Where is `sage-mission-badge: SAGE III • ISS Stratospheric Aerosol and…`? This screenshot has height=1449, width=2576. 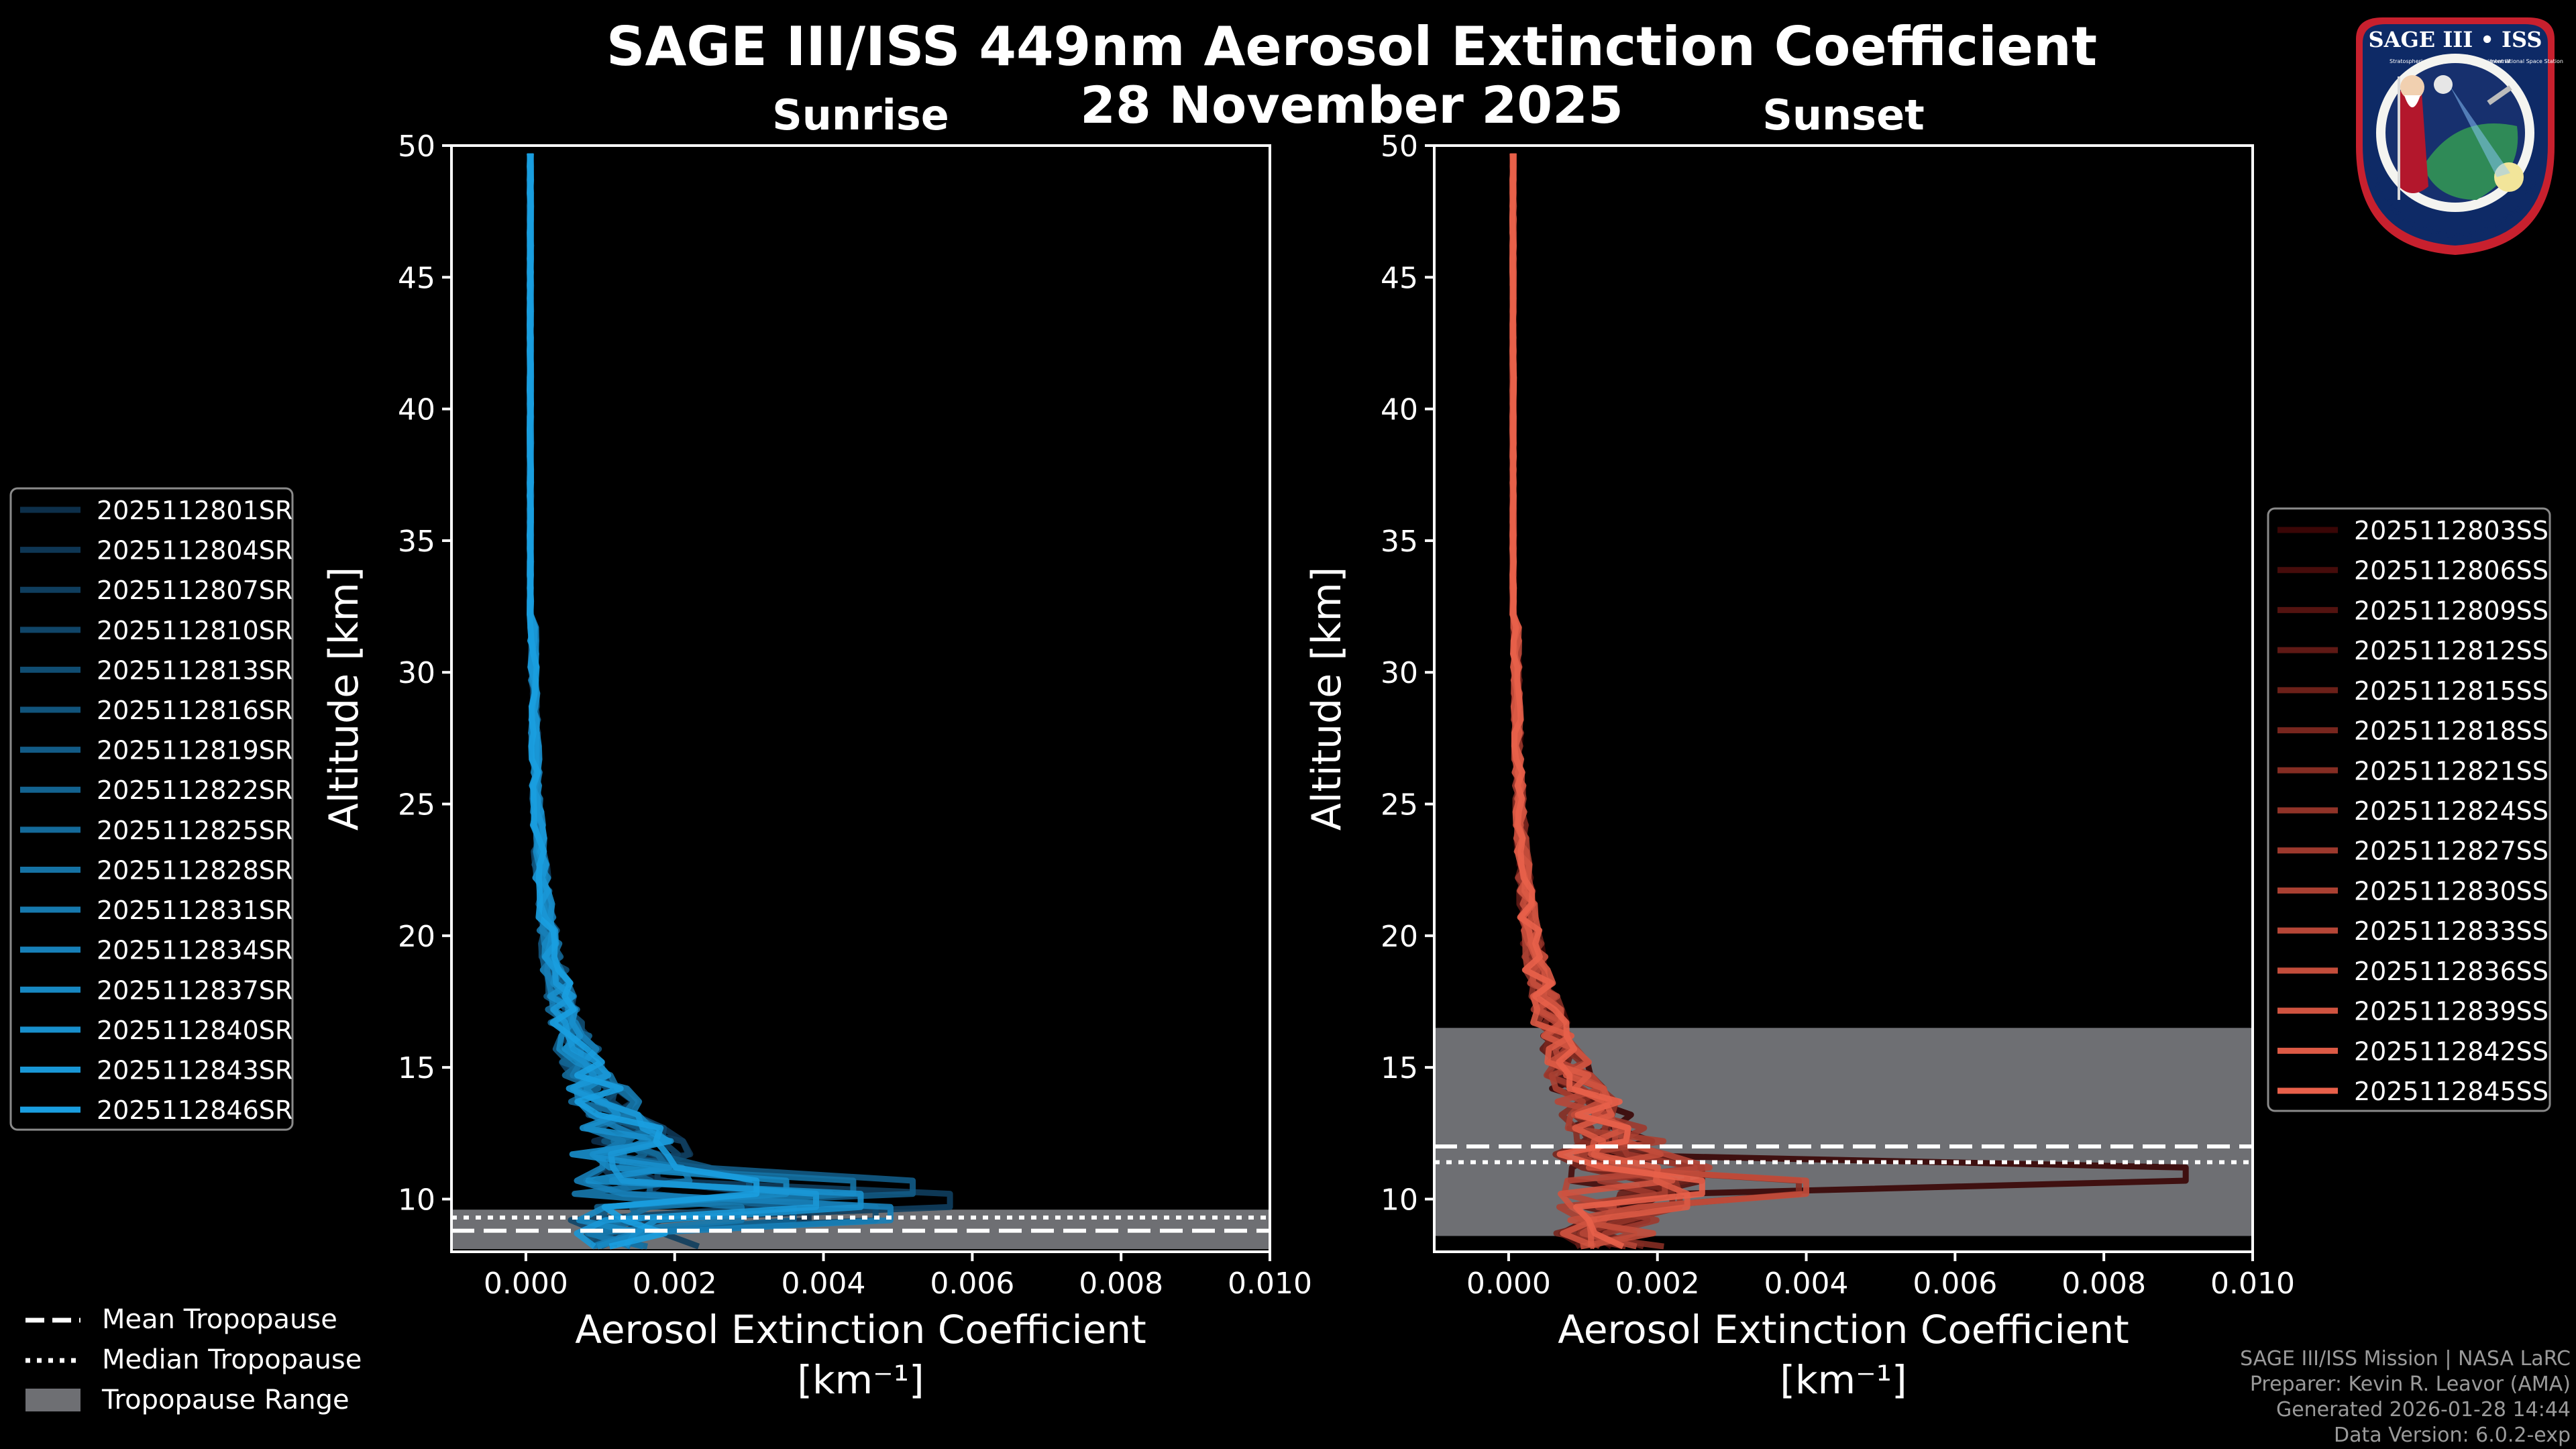 sage-mission-badge: SAGE III • ISS Stratospheric Aerosol and… is located at coordinates (2453, 133).